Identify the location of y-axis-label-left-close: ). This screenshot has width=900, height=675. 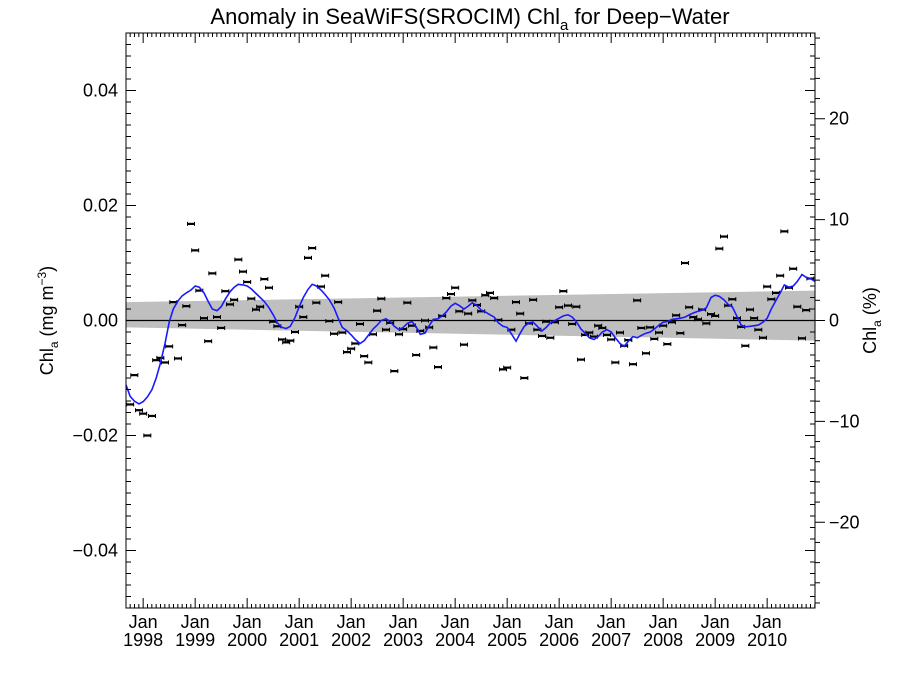
(47, 269).